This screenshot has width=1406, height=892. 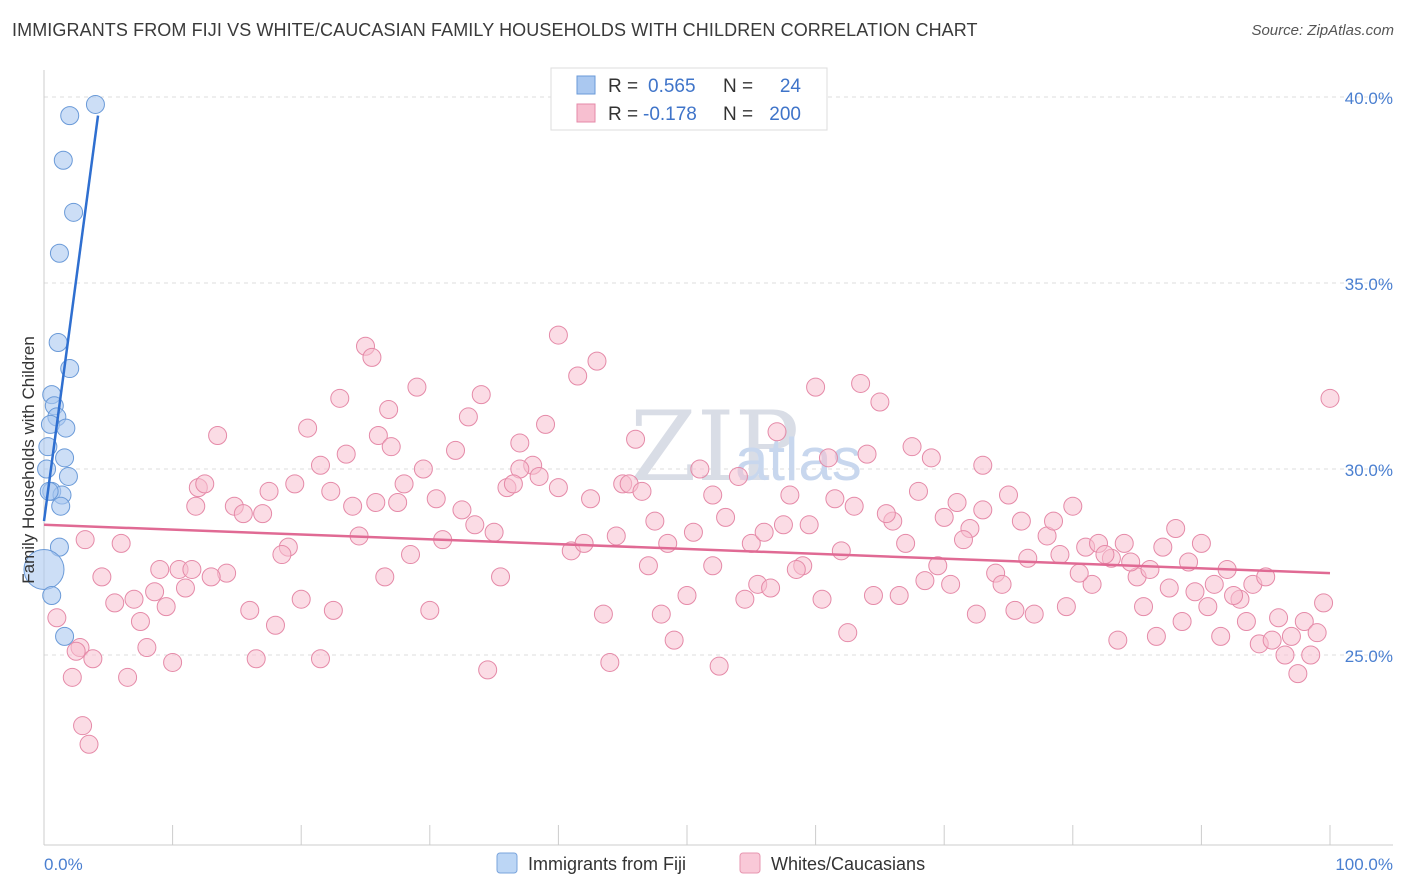 I want to click on legend-r-value-whites: -0.178, so click(x=670, y=114).